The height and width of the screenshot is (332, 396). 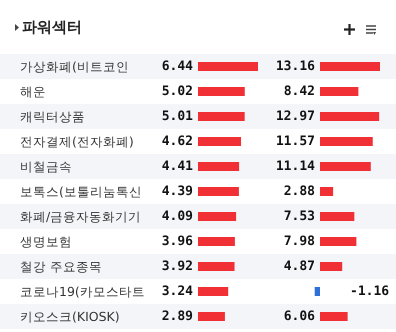 What do you see at coordinates (61, 266) in the screenshot?
I see `y-tick-label: 철강 주요종목` at bounding box center [61, 266].